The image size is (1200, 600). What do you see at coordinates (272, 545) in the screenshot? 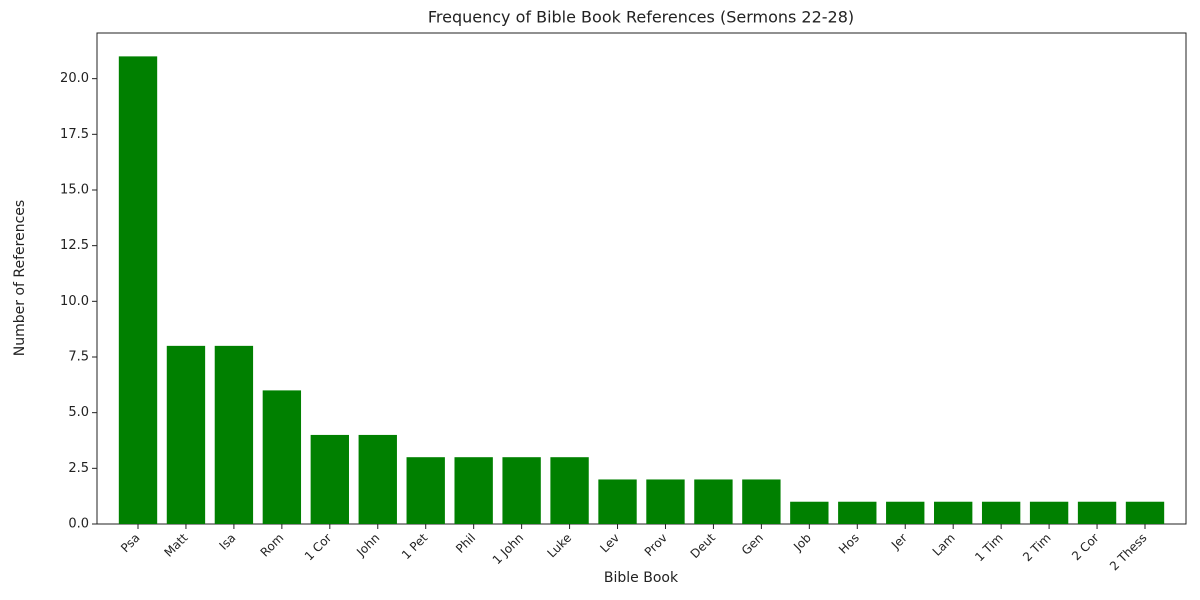
I see `x-tick-label: Rom` at bounding box center [272, 545].